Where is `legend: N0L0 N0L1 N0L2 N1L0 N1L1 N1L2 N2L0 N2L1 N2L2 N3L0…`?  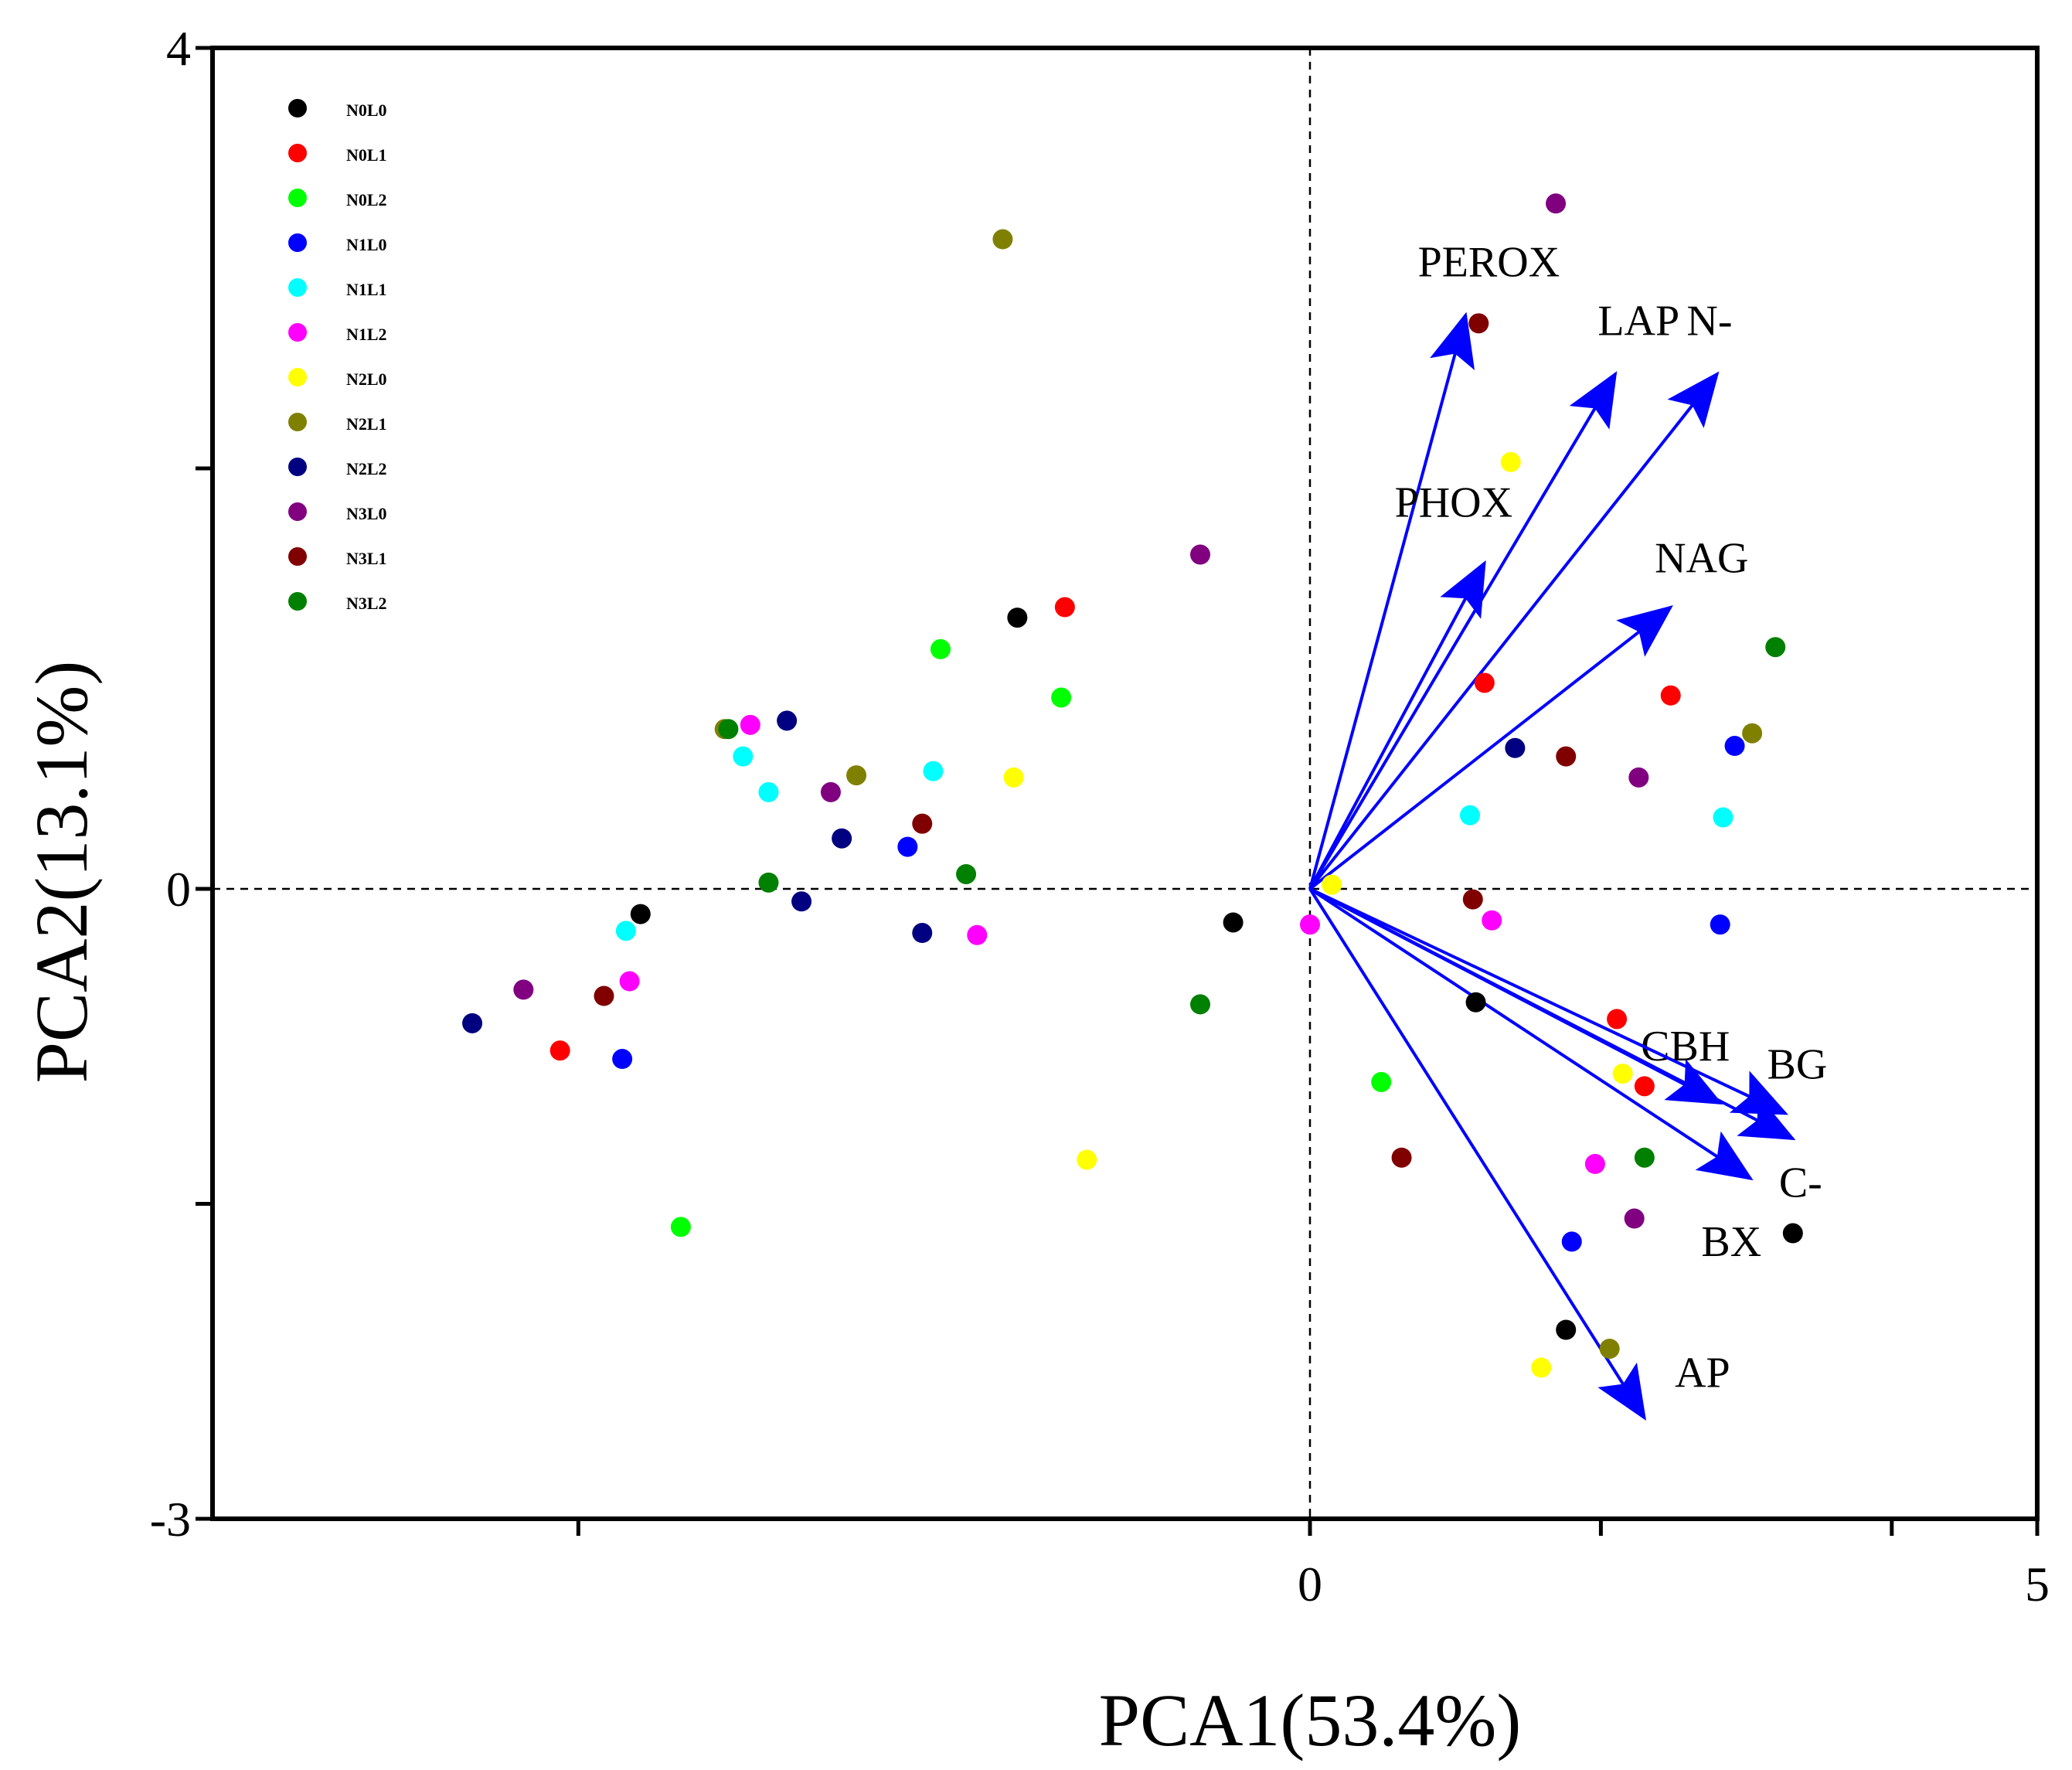
legend: N0L0 N0L1 N0L2 N1L0 N1L1 N1L2 N2L0 N2L1 N2L2 N3L0… is located at coordinates (337, 356).